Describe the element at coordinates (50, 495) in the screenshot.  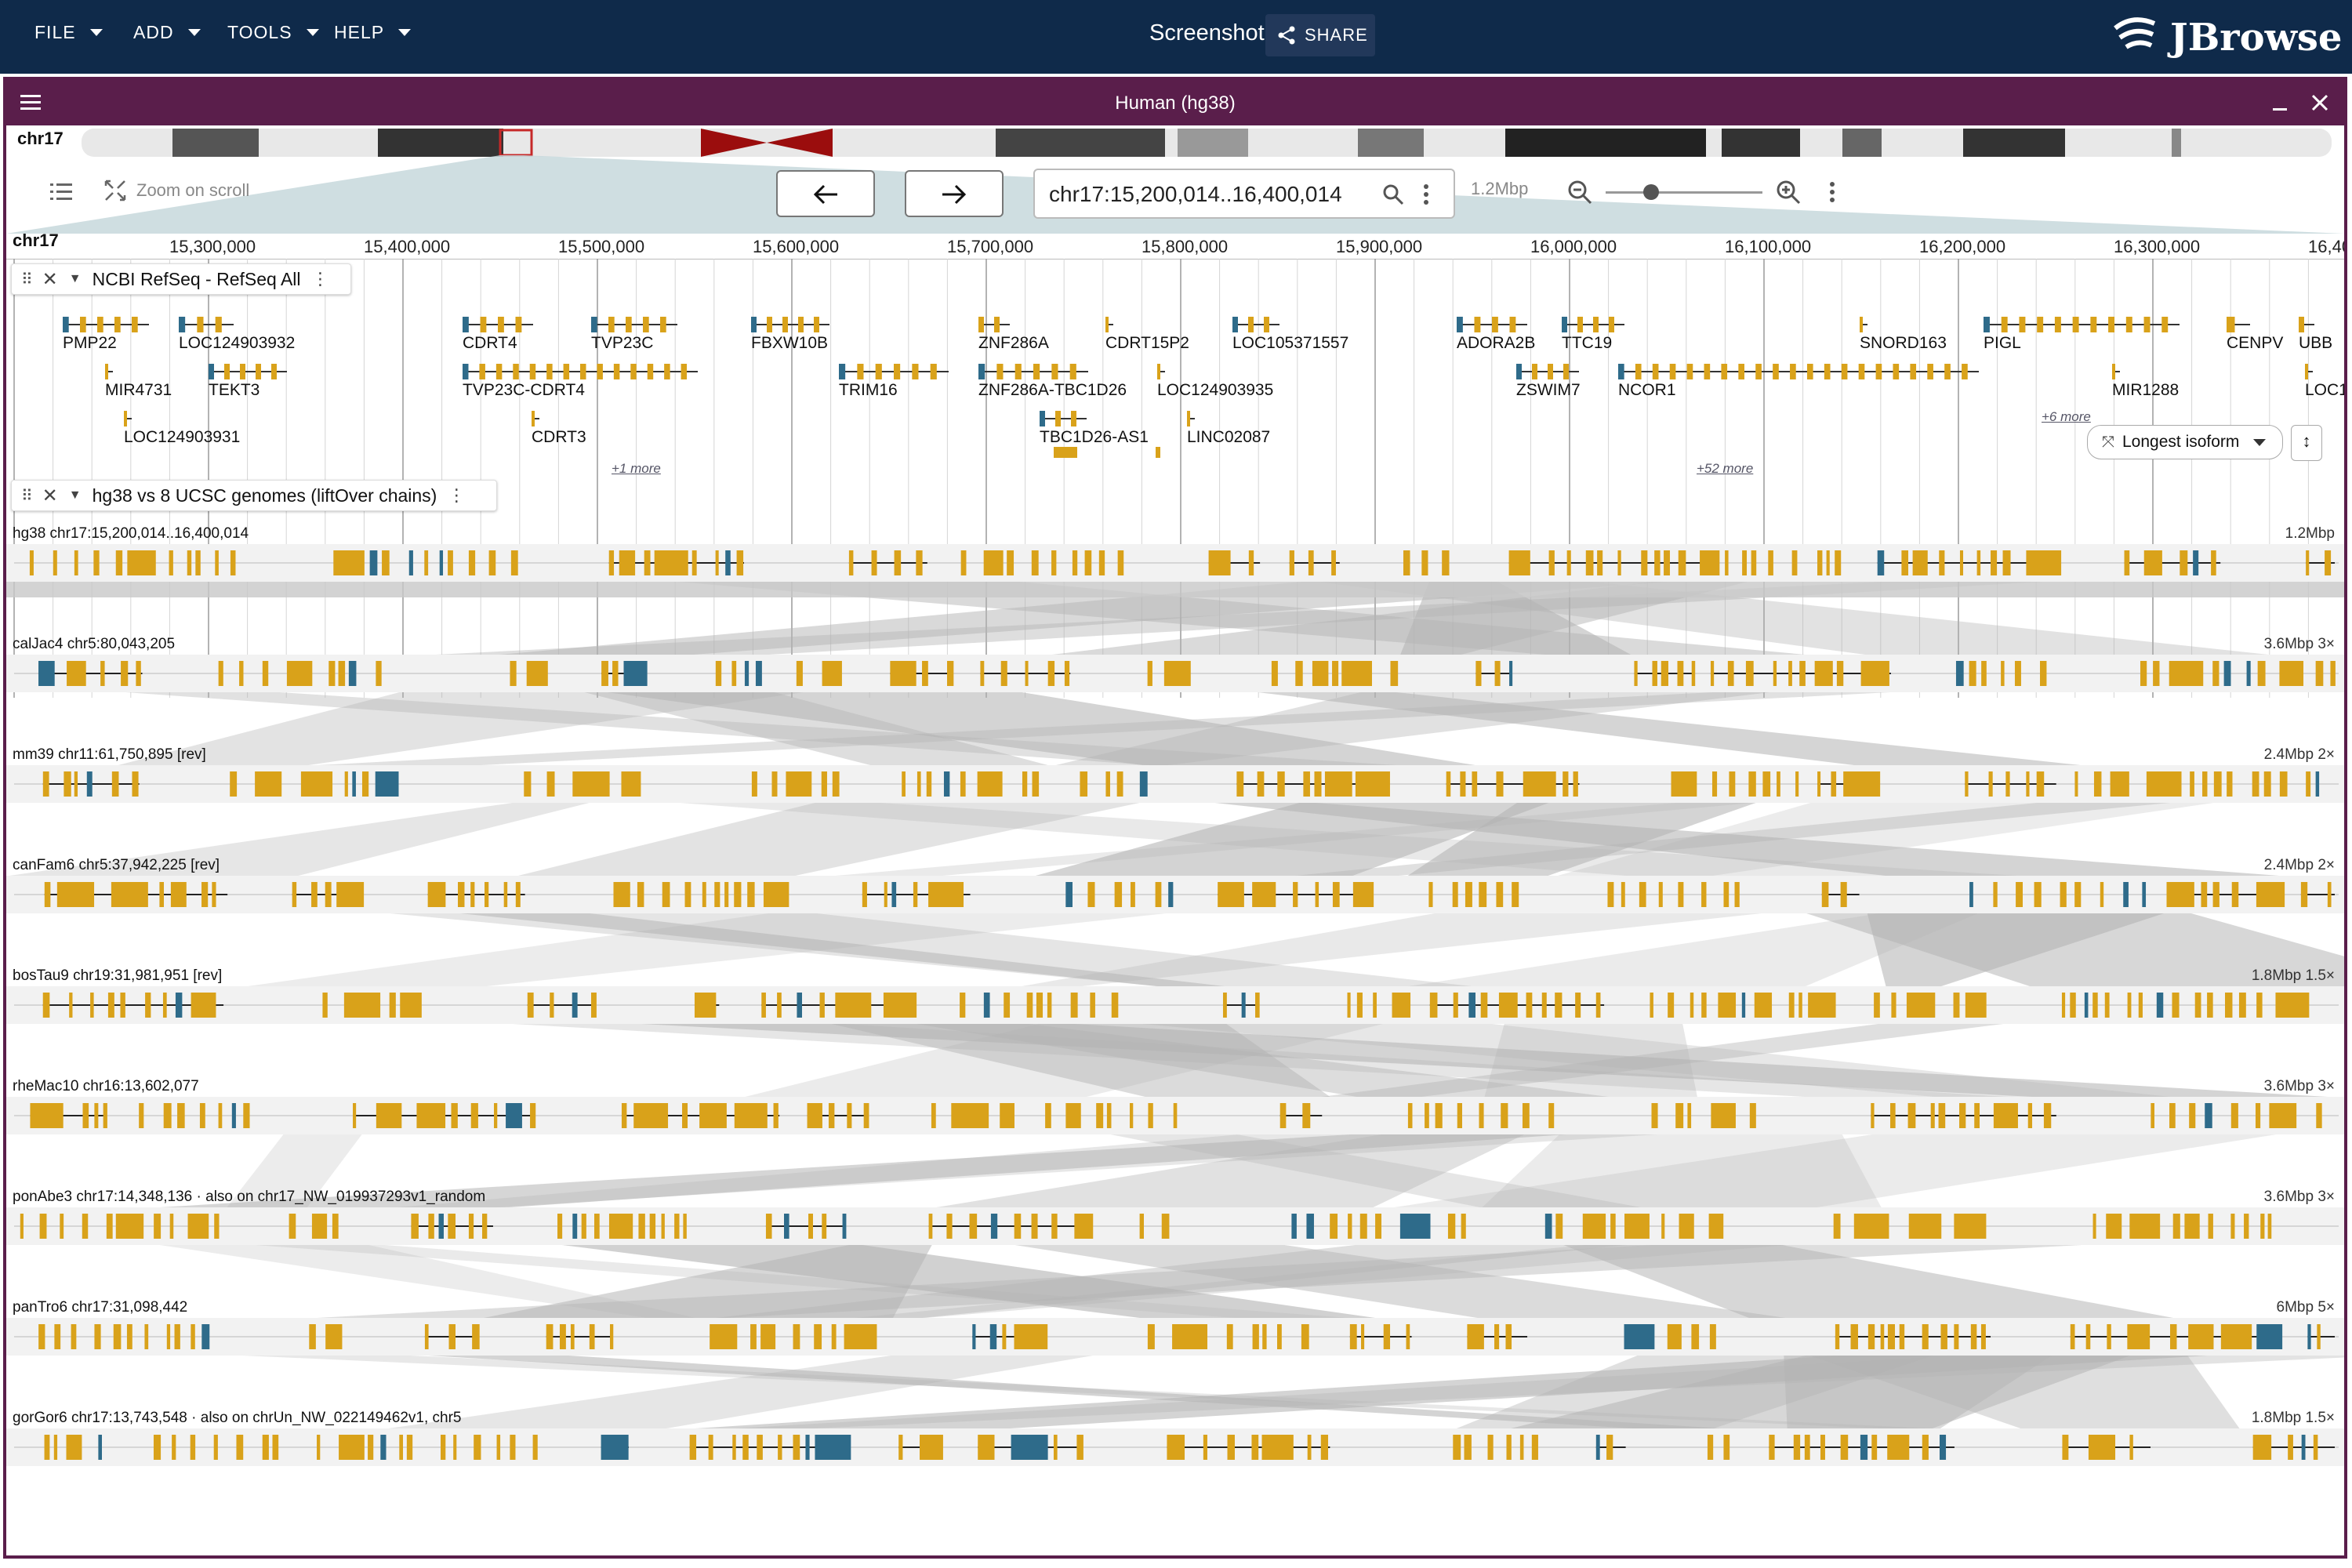
I see `close-track-icon: ✕` at that location.